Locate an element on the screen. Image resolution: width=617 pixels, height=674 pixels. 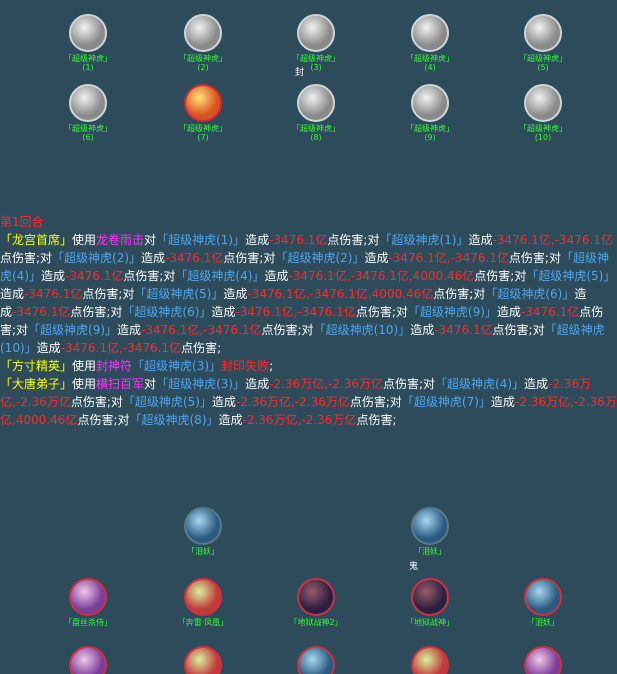
log-segment: 「超级神虎(8)」 is located at coordinates (174, 420).